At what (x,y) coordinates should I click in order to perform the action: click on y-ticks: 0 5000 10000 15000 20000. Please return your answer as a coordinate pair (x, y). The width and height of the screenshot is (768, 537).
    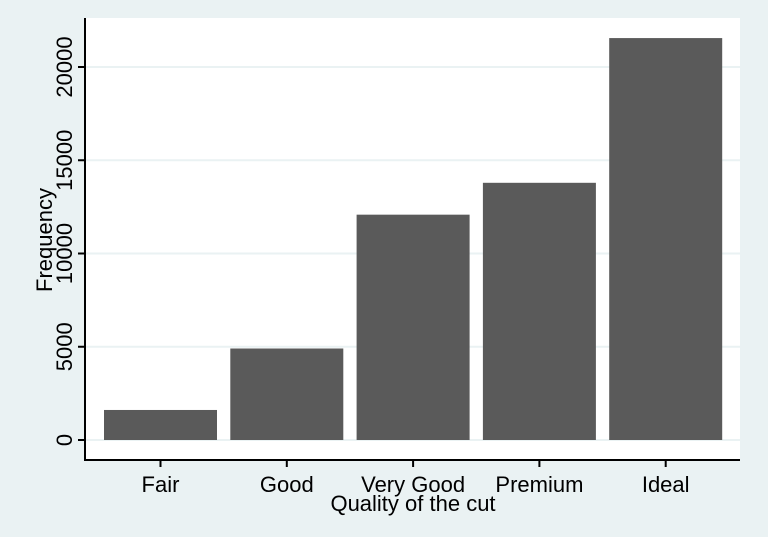
    Looking at the image, I should click on (68, 241).